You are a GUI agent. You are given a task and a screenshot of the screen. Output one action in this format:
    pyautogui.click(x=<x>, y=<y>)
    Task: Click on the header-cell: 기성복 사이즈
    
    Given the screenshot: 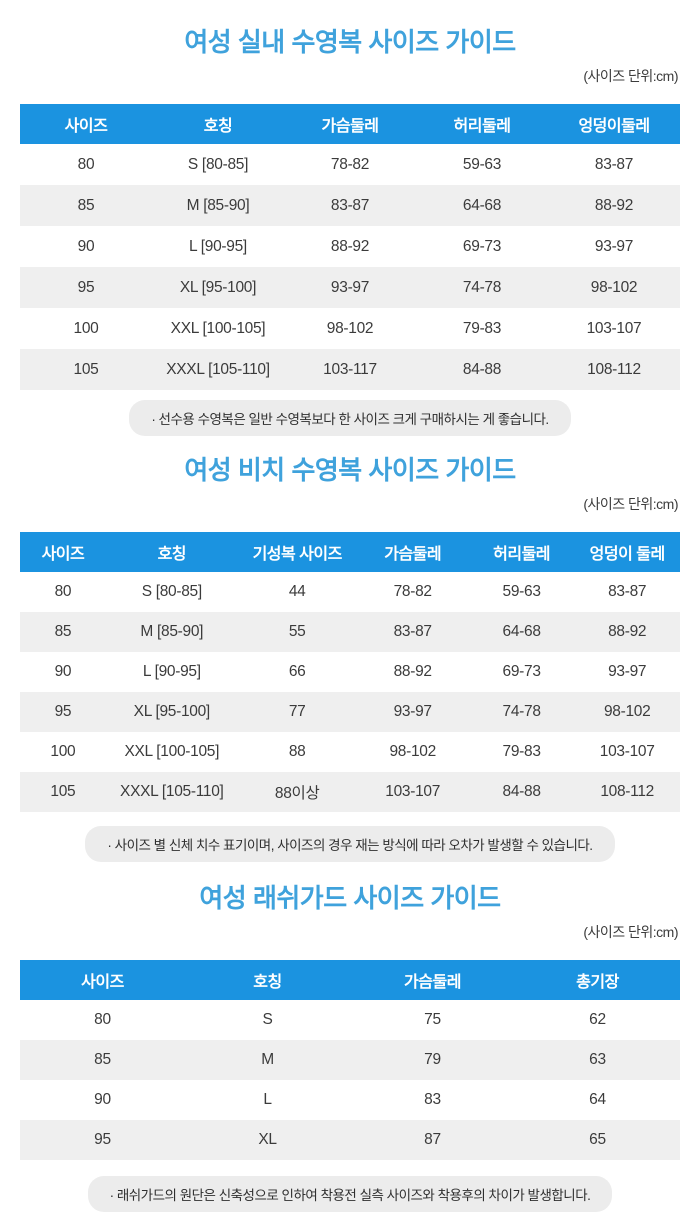 What is the action you would take?
    pyautogui.click(x=297, y=554)
    